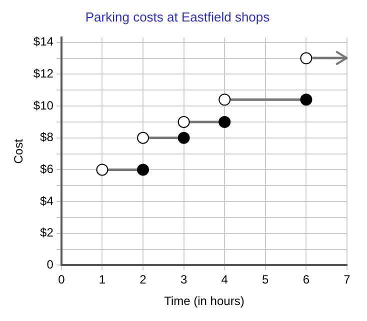  What do you see at coordinates (47, 201) in the screenshot?
I see `y-tick-label: $4` at bounding box center [47, 201].